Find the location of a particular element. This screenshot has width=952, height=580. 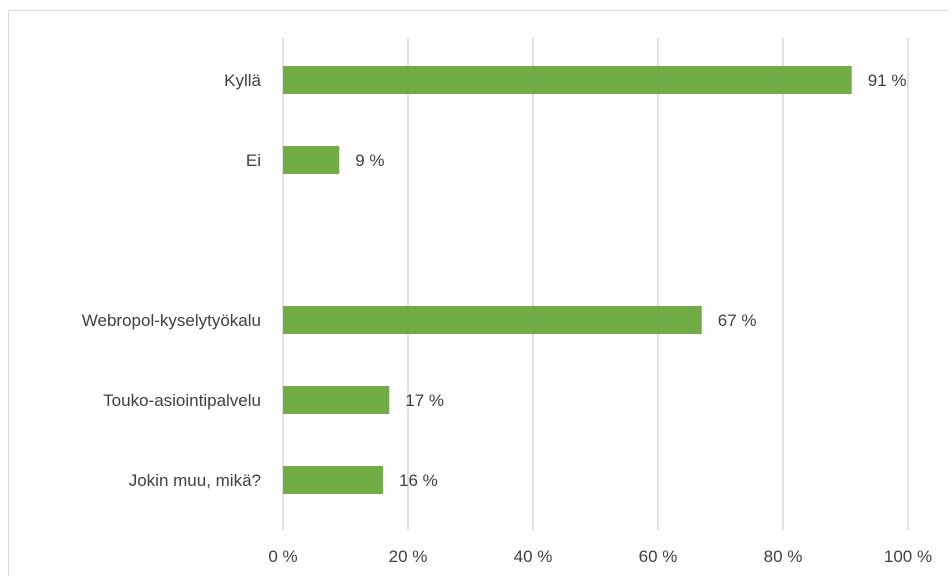

x-tick-label: 20 % is located at coordinates (408, 556).